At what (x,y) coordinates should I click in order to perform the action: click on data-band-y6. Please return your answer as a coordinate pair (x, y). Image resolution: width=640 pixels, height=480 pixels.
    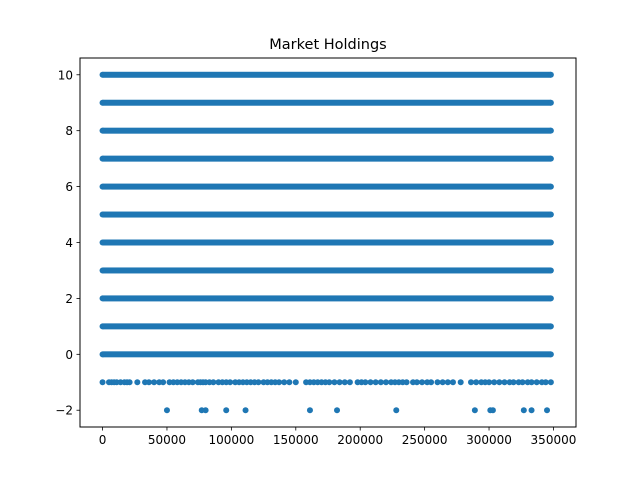
    Looking at the image, I should click on (326, 186).